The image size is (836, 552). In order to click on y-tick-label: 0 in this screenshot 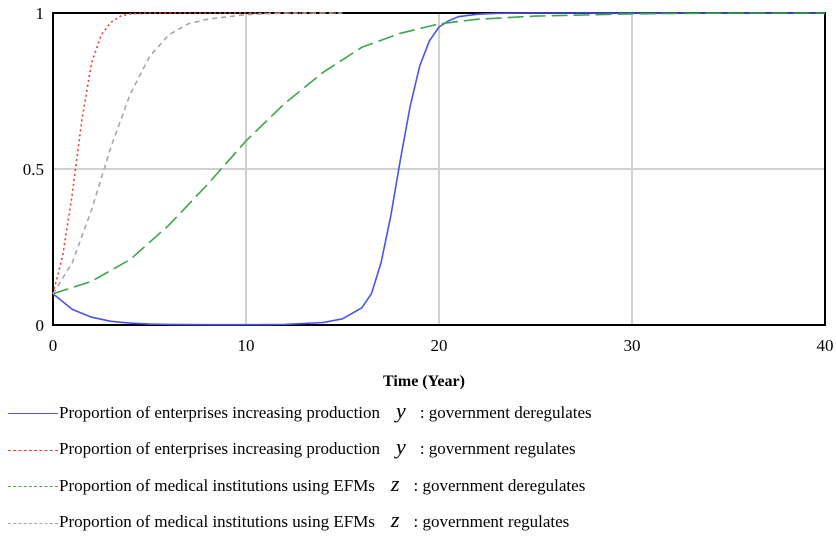, I will do `click(40, 325)`.